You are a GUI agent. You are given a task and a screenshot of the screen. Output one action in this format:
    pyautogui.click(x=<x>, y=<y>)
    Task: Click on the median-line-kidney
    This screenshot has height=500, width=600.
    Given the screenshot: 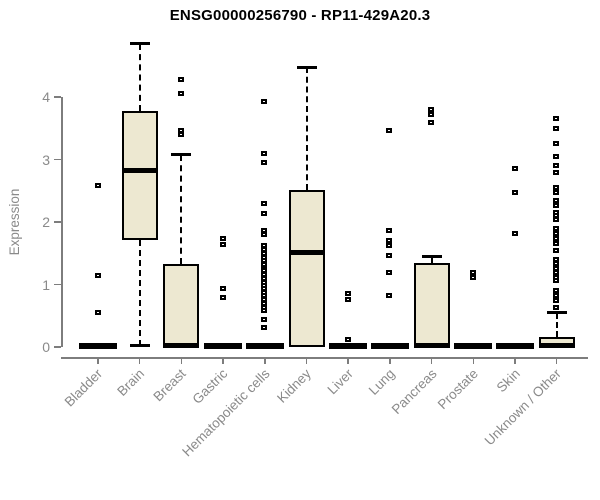 What is the action you would take?
    pyautogui.click(x=306, y=252)
    